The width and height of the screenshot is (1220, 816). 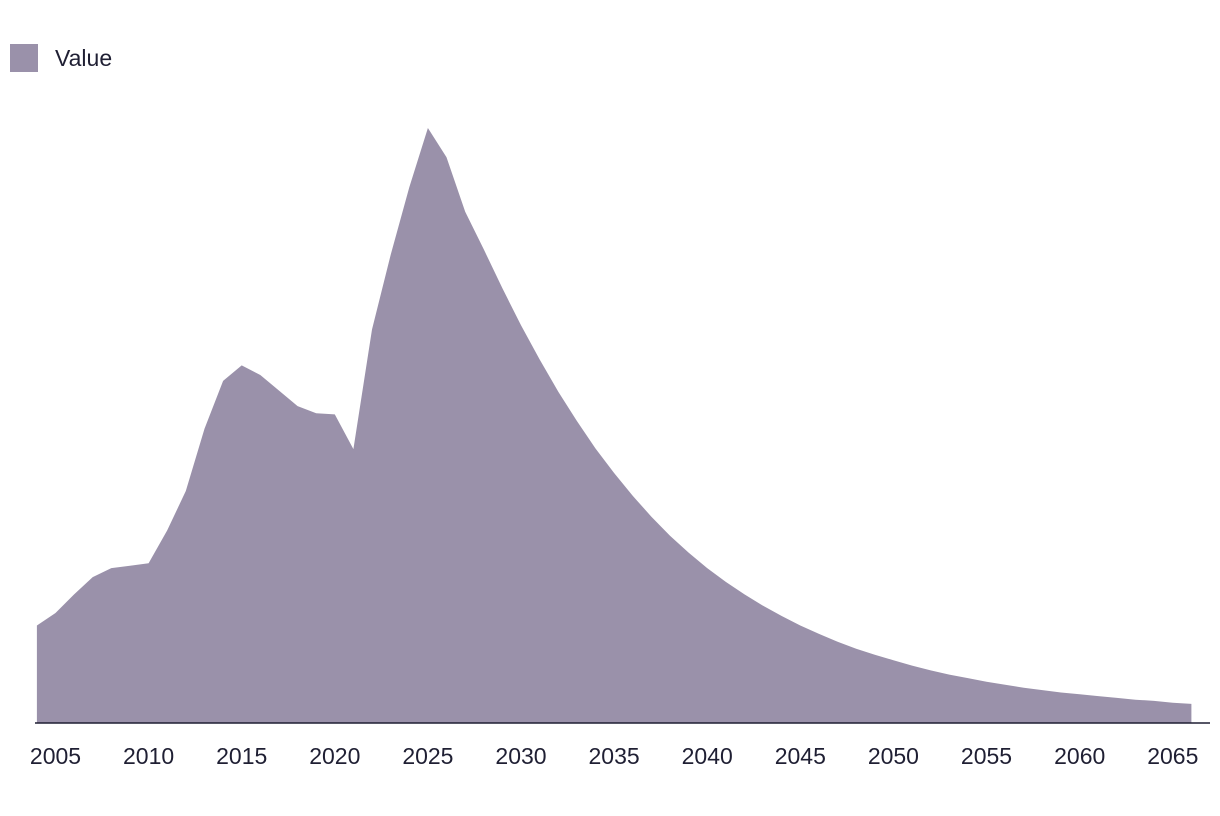 What do you see at coordinates (148, 756) in the screenshot?
I see `x-tick-label-2010: 2010` at bounding box center [148, 756].